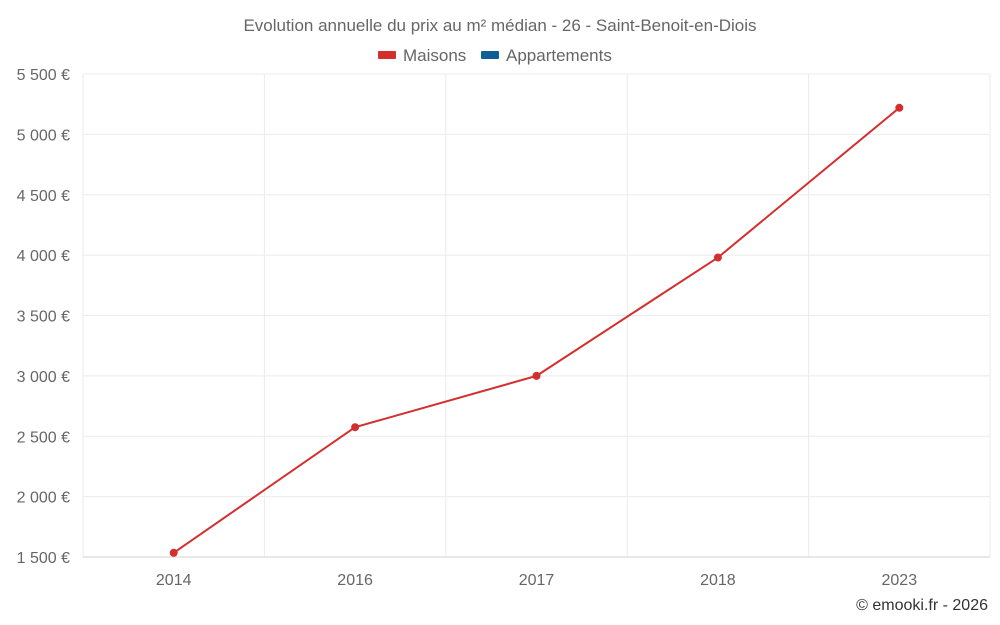  I want to click on legend: Maisons Appartements, so click(495, 55).